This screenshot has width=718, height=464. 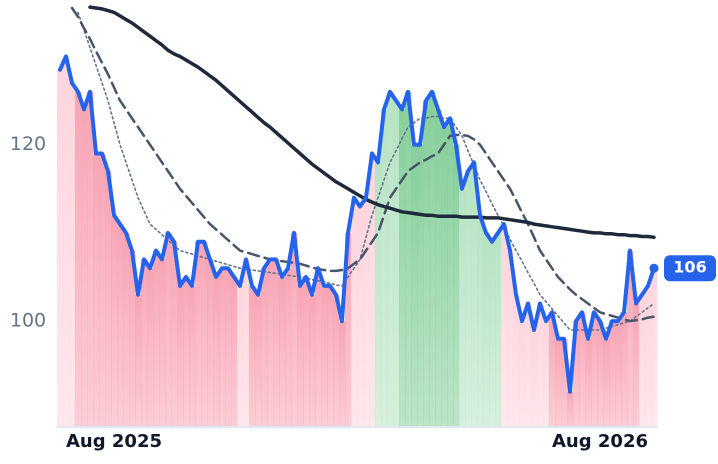 What do you see at coordinates (28, 321) in the screenshot?
I see `y-tick-label: 100` at bounding box center [28, 321].